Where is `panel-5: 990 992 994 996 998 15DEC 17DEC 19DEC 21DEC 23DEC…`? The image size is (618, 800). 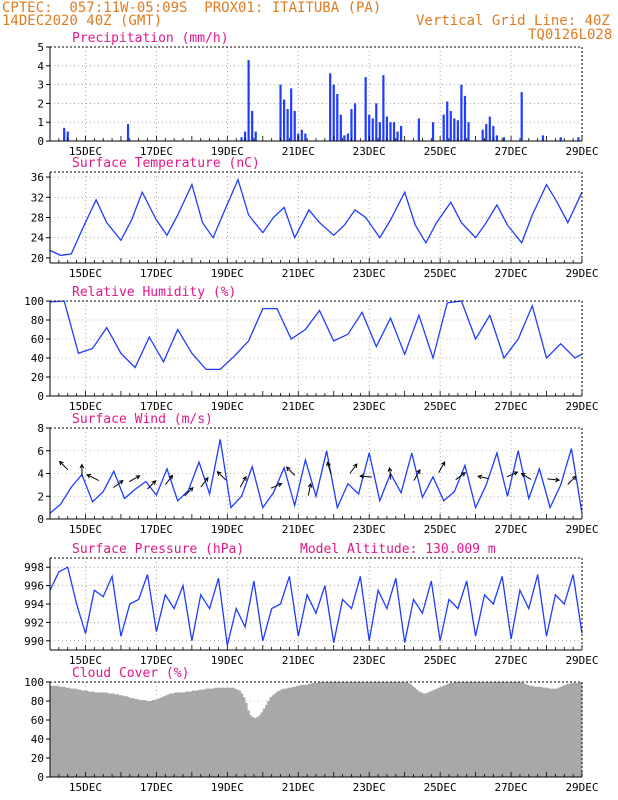
panel-5: 990 992 994 996 998 15DEC 17DEC 19DEC 21DEC 23DEC… is located at coordinates (311, 604).